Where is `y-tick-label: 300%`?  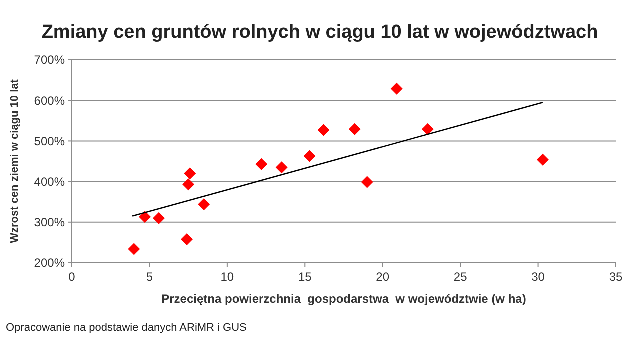 y-tick-label: 300% is located at coordinates (50, 223).